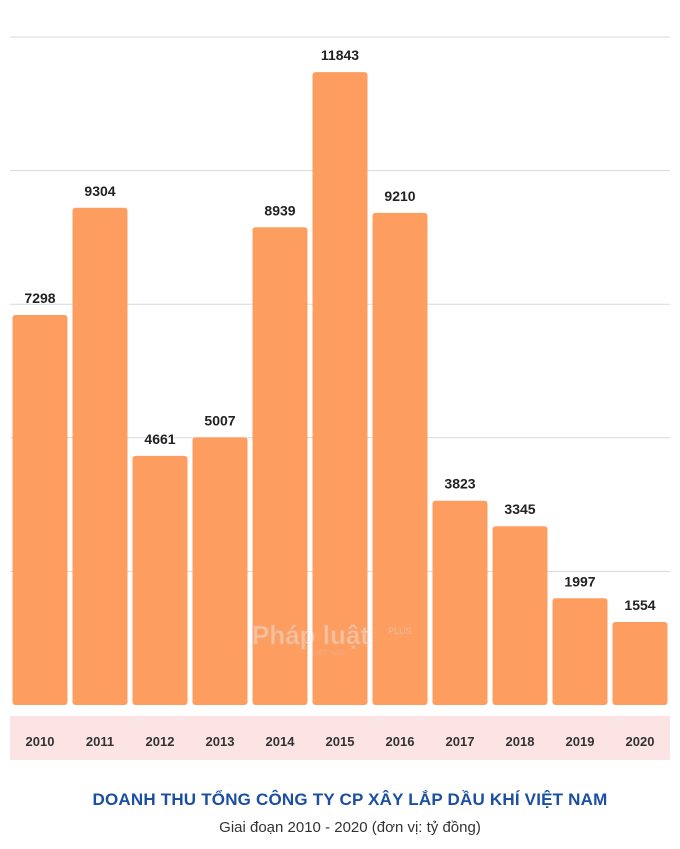 The image size is (680, 849). Describe the element at coordinates (340, 55) in the screenshot. I see `data-label: 11843` at that location.